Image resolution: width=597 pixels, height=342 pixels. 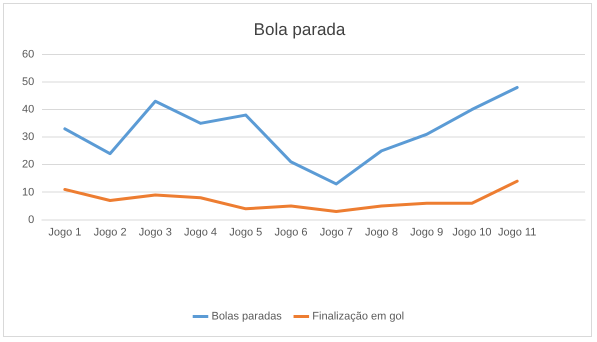 What do you see at coordinates (472, 232) in the screenshot?
I see `x-tick-label: Jogo 10` at bounding box center [472, 232].